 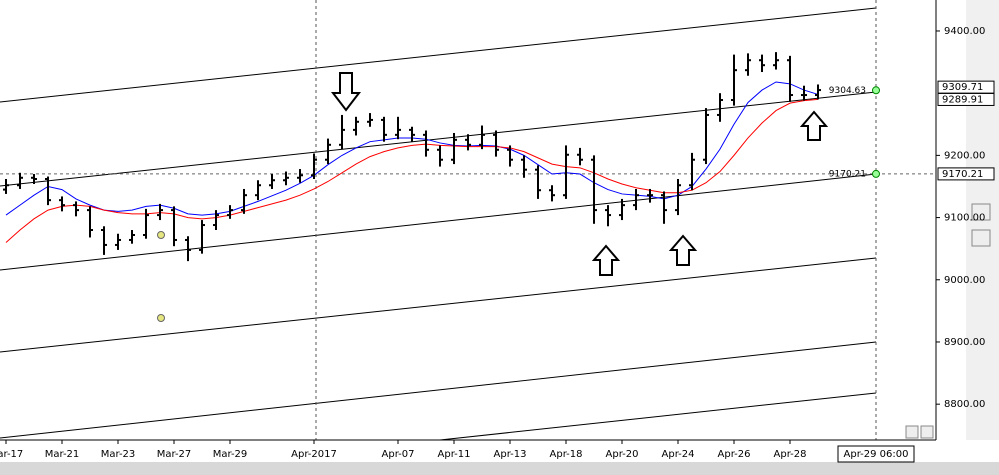 I want to click on cursor-time-box, so click(x=876, y=454).